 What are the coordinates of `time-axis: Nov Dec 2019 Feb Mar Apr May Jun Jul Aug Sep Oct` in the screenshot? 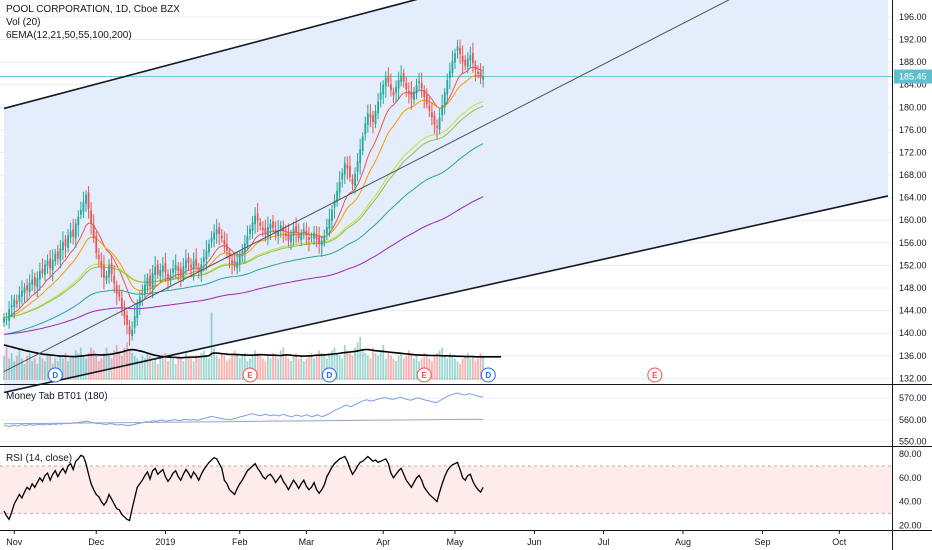 It's located at (426, 538).